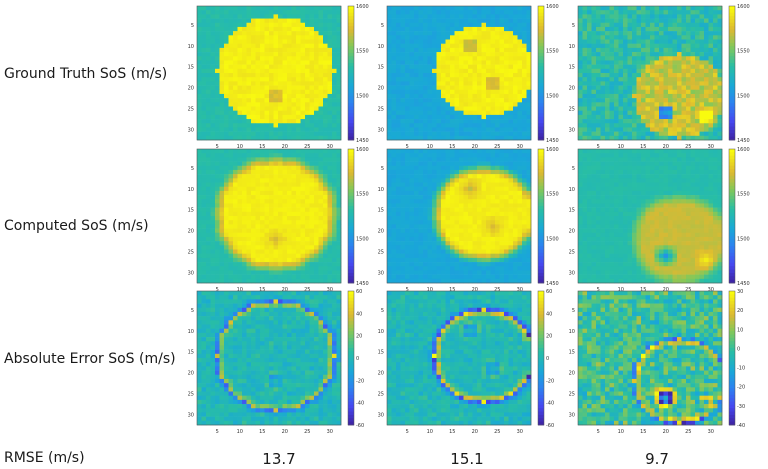  What do you see at coordinates (276, 362) in the screenshot?
I see `error-heatmap-1: 5 10 15 20 25 30 5 10 15 20 25 30 60 40 20 0 -20 -40 -60` at bounding box center [276, 362].